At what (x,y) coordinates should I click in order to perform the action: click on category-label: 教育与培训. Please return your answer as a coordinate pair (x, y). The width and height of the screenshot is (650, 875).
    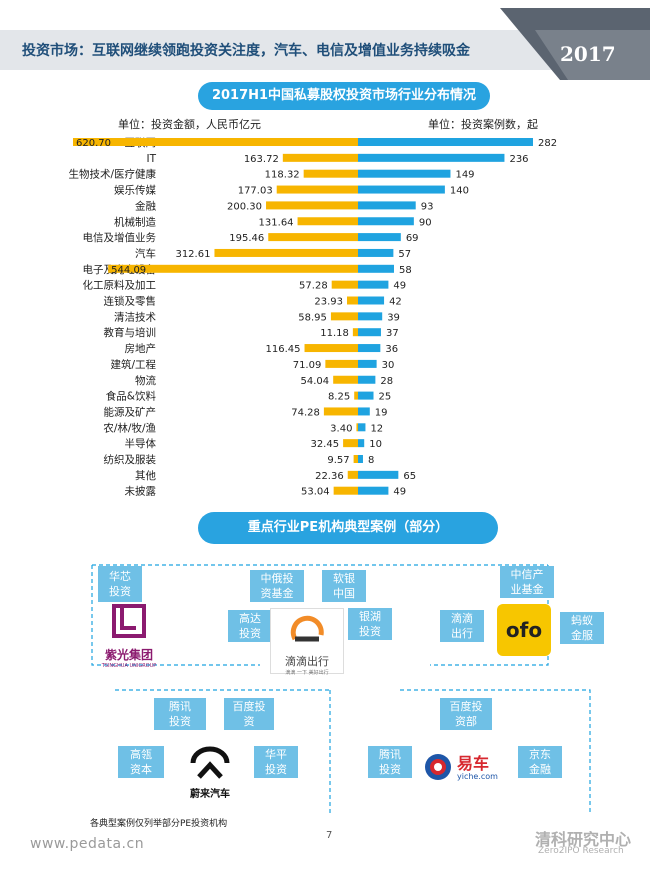
    Looking at the image, I should click on (130, 332).